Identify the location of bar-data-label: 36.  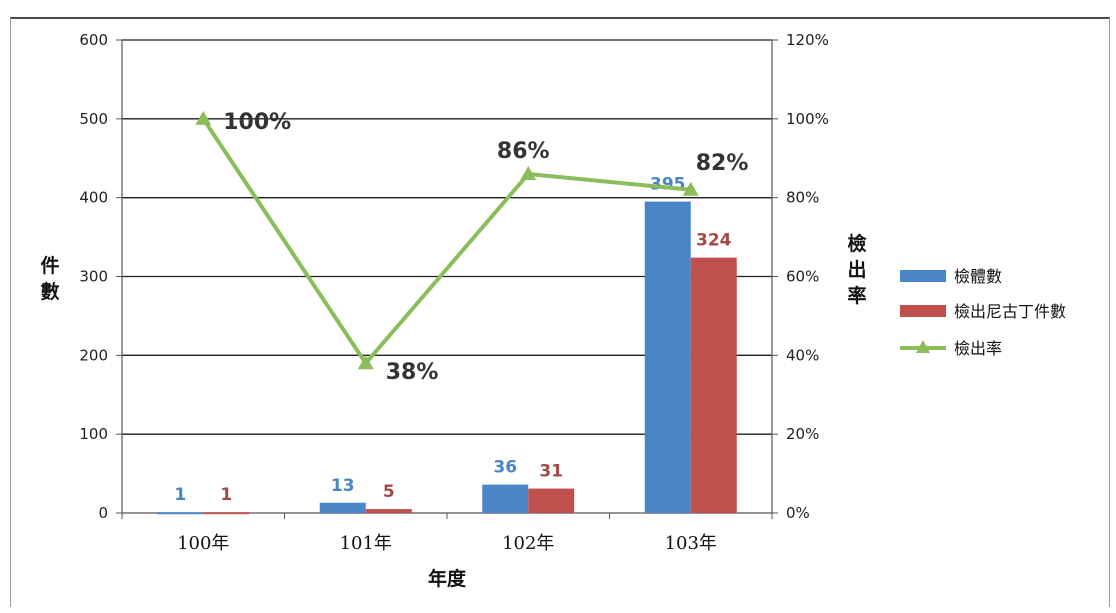
(505, 468).